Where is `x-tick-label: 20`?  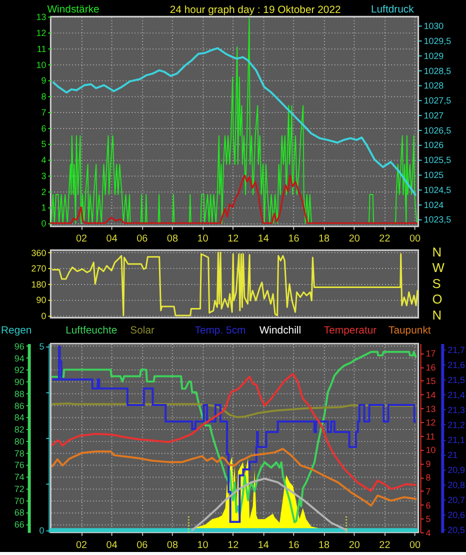
x-tick-label: 20 is located at coordinates (354, 239).